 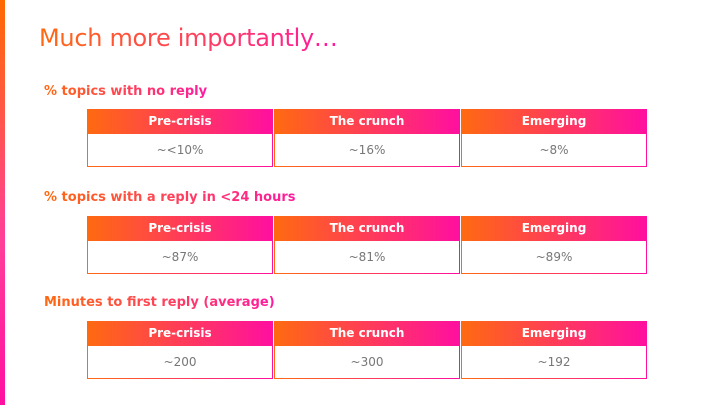 I want to click on table-cell: ~300, so click(x=367, y=362).